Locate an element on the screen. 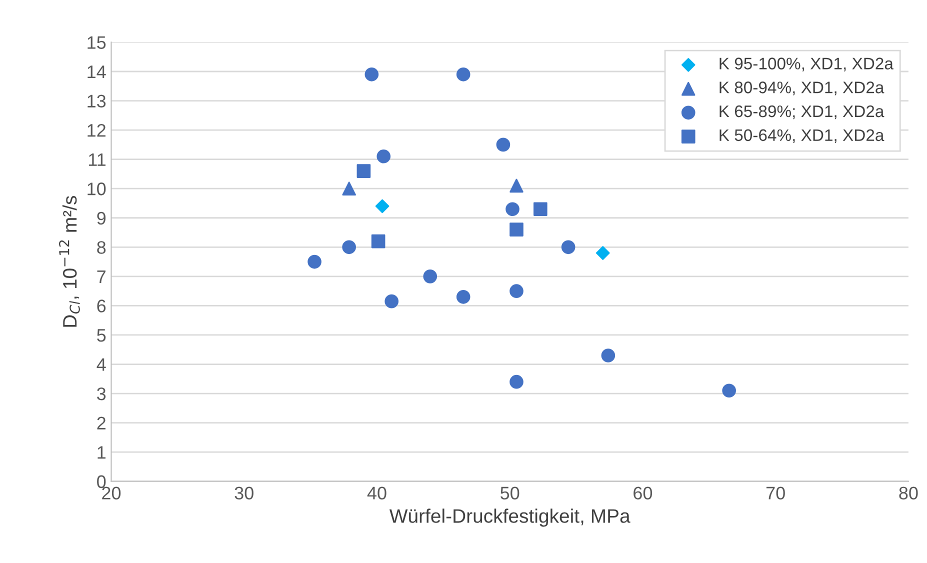  x-tick-label: 60 is located at coordinates (643, 493).